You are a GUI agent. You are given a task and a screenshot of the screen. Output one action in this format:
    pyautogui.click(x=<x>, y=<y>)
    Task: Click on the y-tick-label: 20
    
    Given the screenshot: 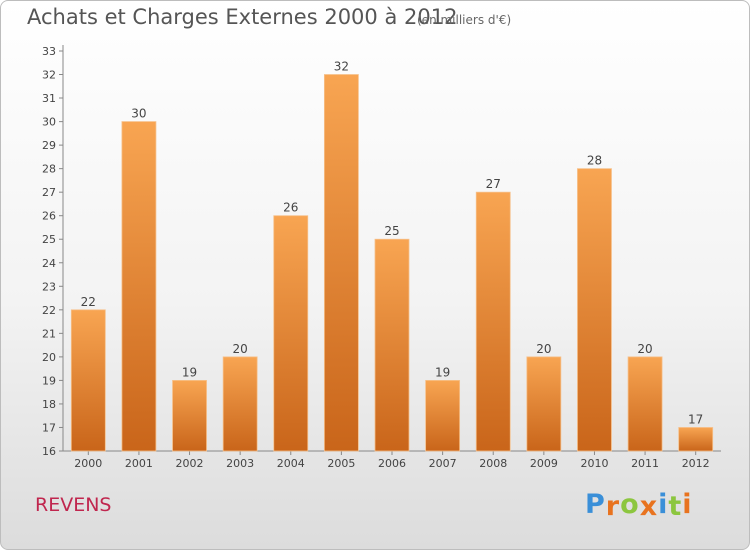 What is the action you would take?
    pyautogui.click(x=49, y=357)
    